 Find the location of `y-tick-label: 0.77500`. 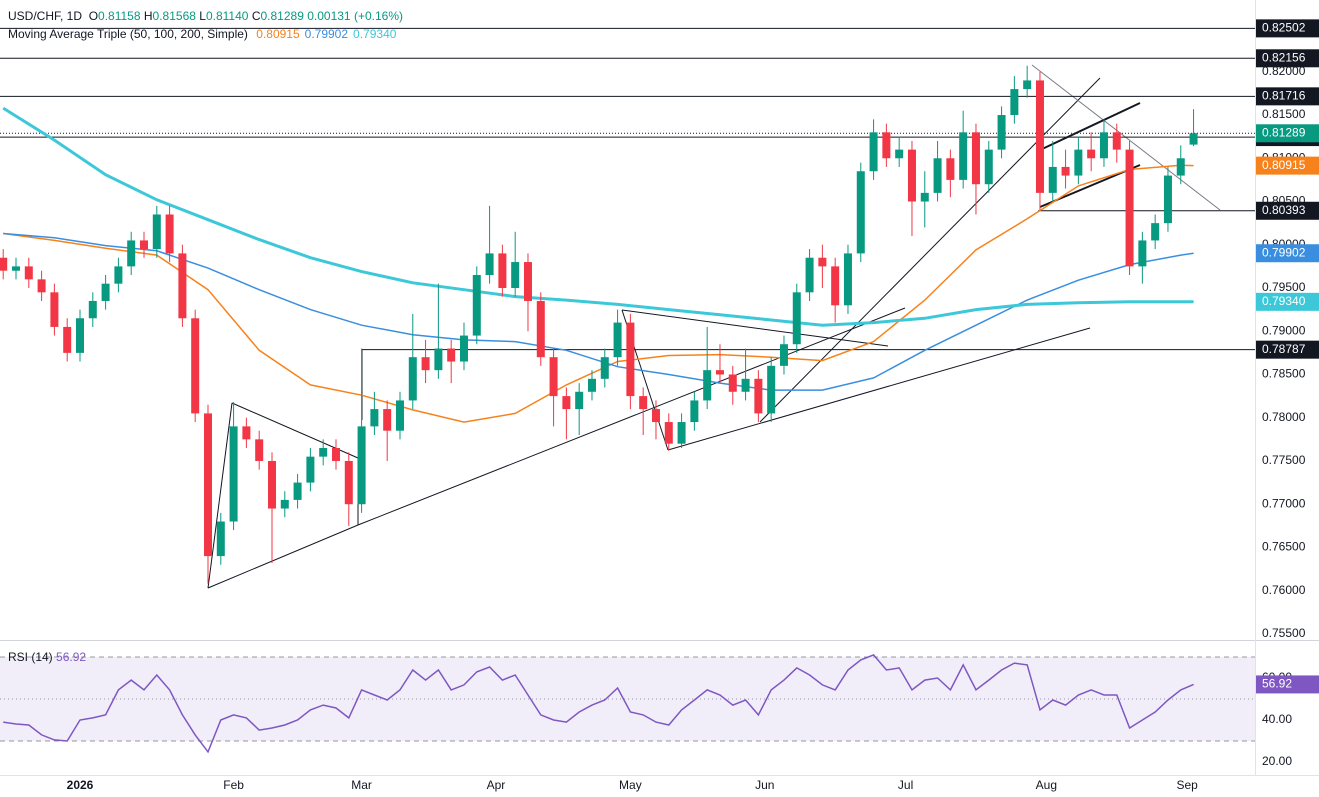

y-tick-label: 0.77500 is located at coordinates (1284, 460).